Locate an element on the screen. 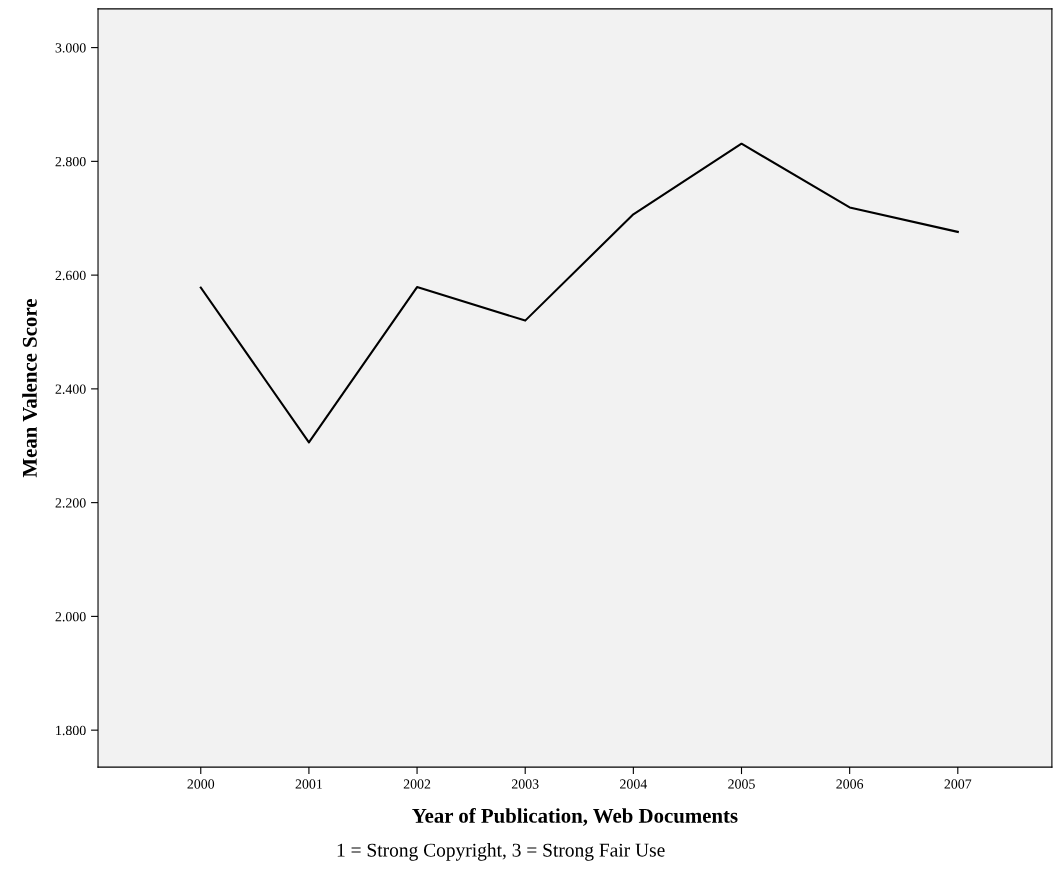 This screenshot has height=892, width=1054. x-tick-label: 2005 is located at coordinates (741, 784).